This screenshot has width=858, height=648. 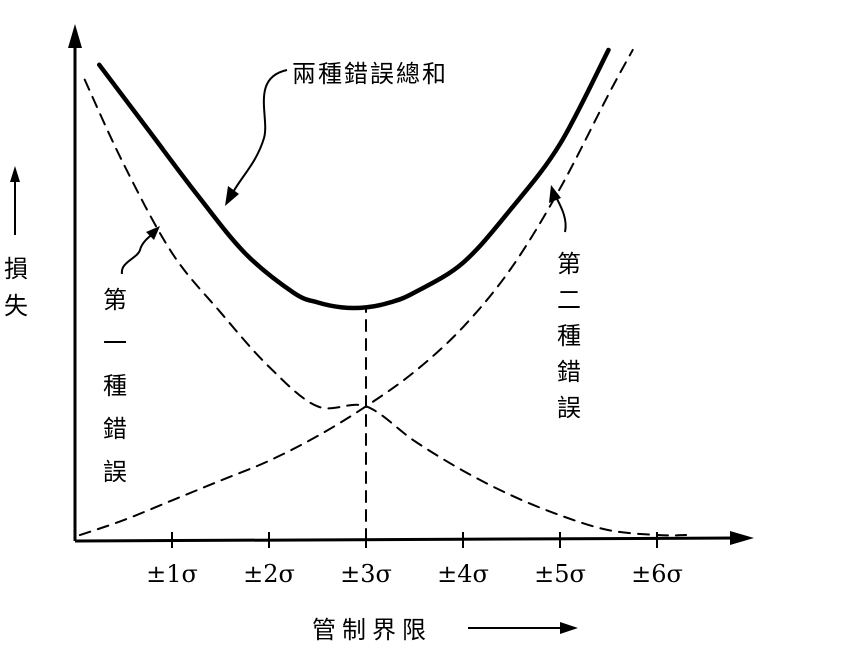 What do you see at coordinates (269, 574) in the screenshot?
I see `x-tick-label: ±2σ` at bounding box center [269, 574].